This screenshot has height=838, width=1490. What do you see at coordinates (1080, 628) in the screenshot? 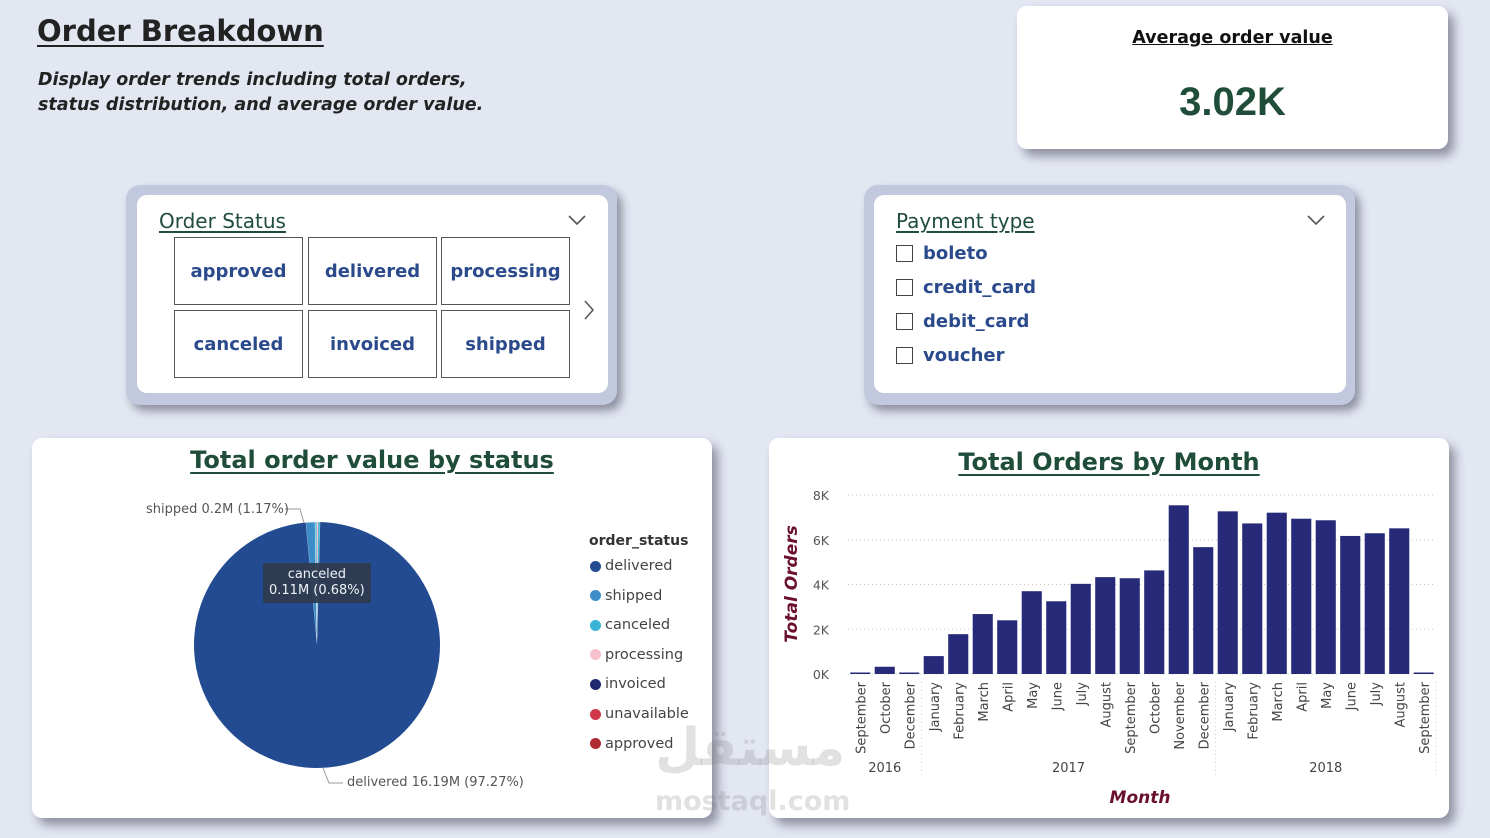
I see `bar-july-2017` at bounding box center [1080, 628].